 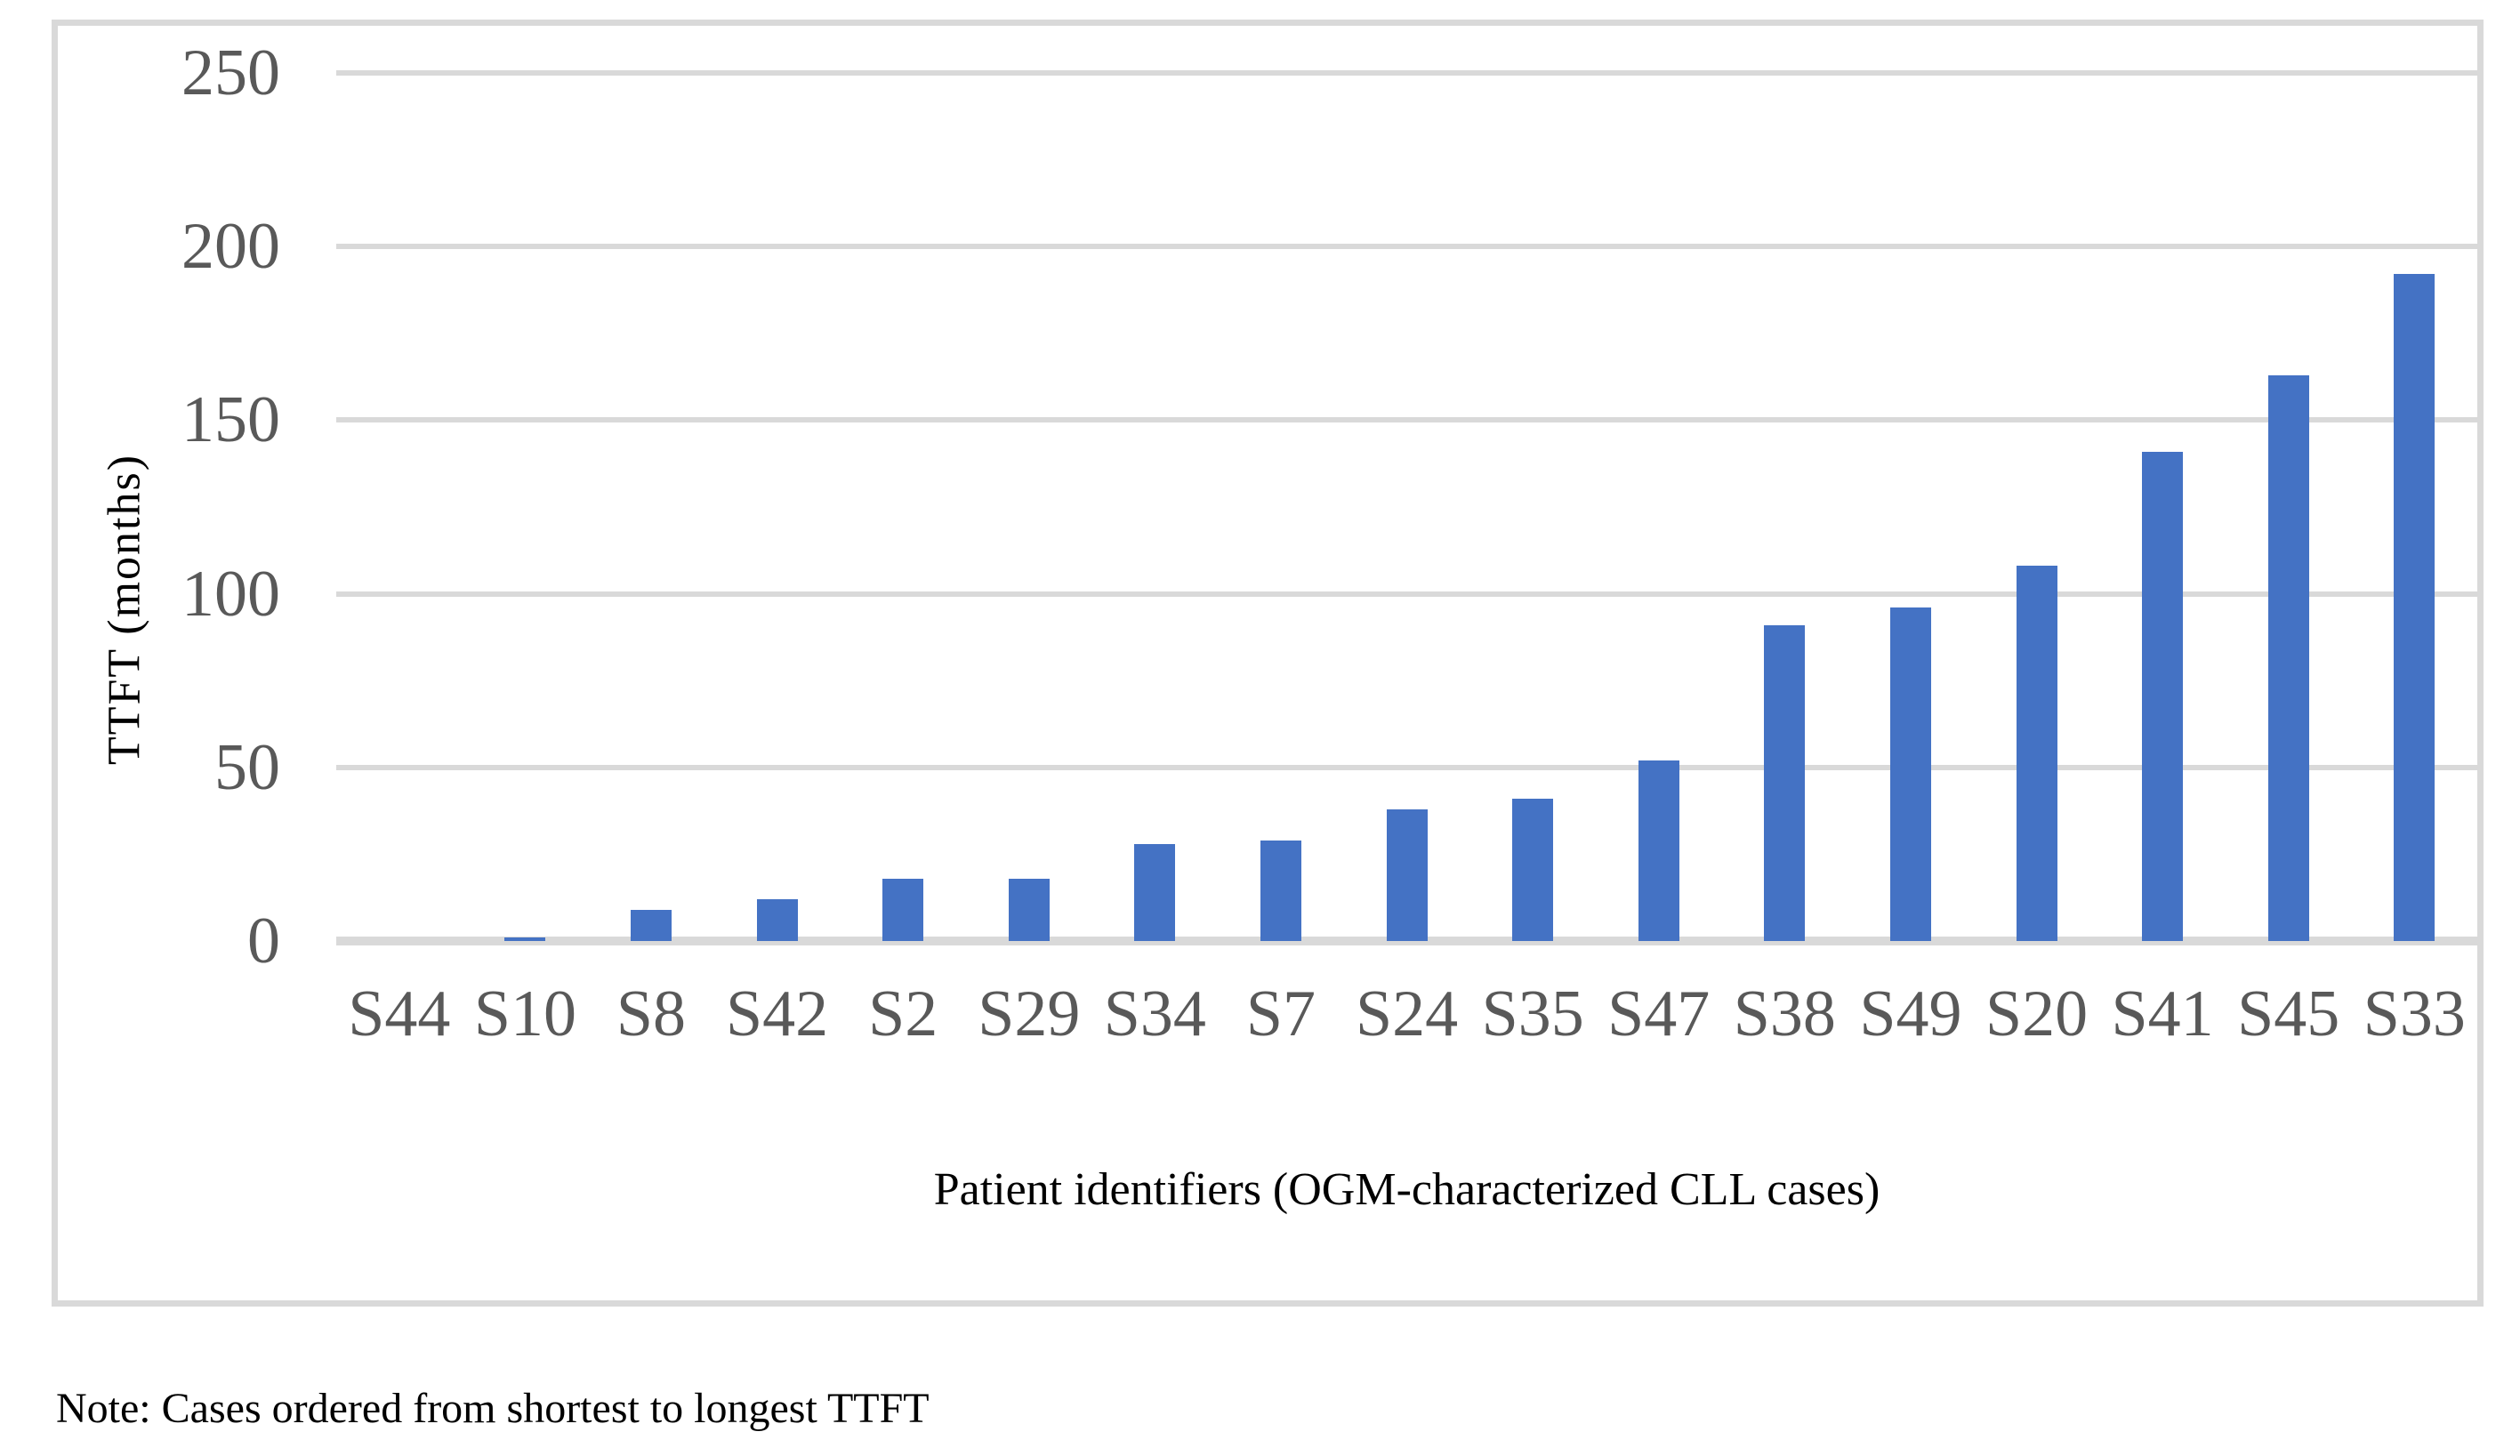 I want to click on bar-slot-S49, so click(x=1911, y=507).